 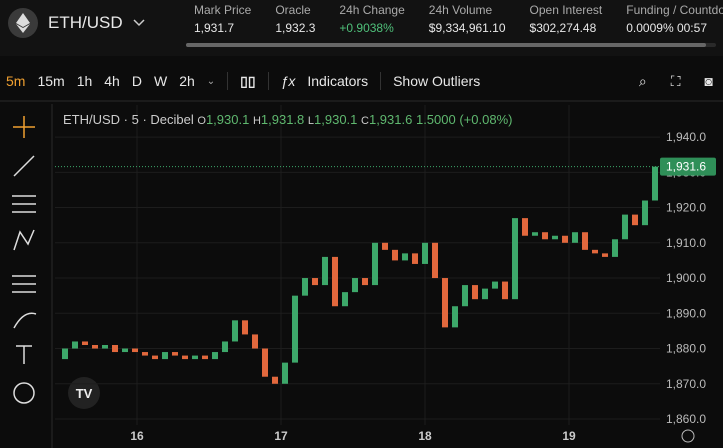 I want to click on show-outliers-button: Show Outliers, so click(x=437, y=81).